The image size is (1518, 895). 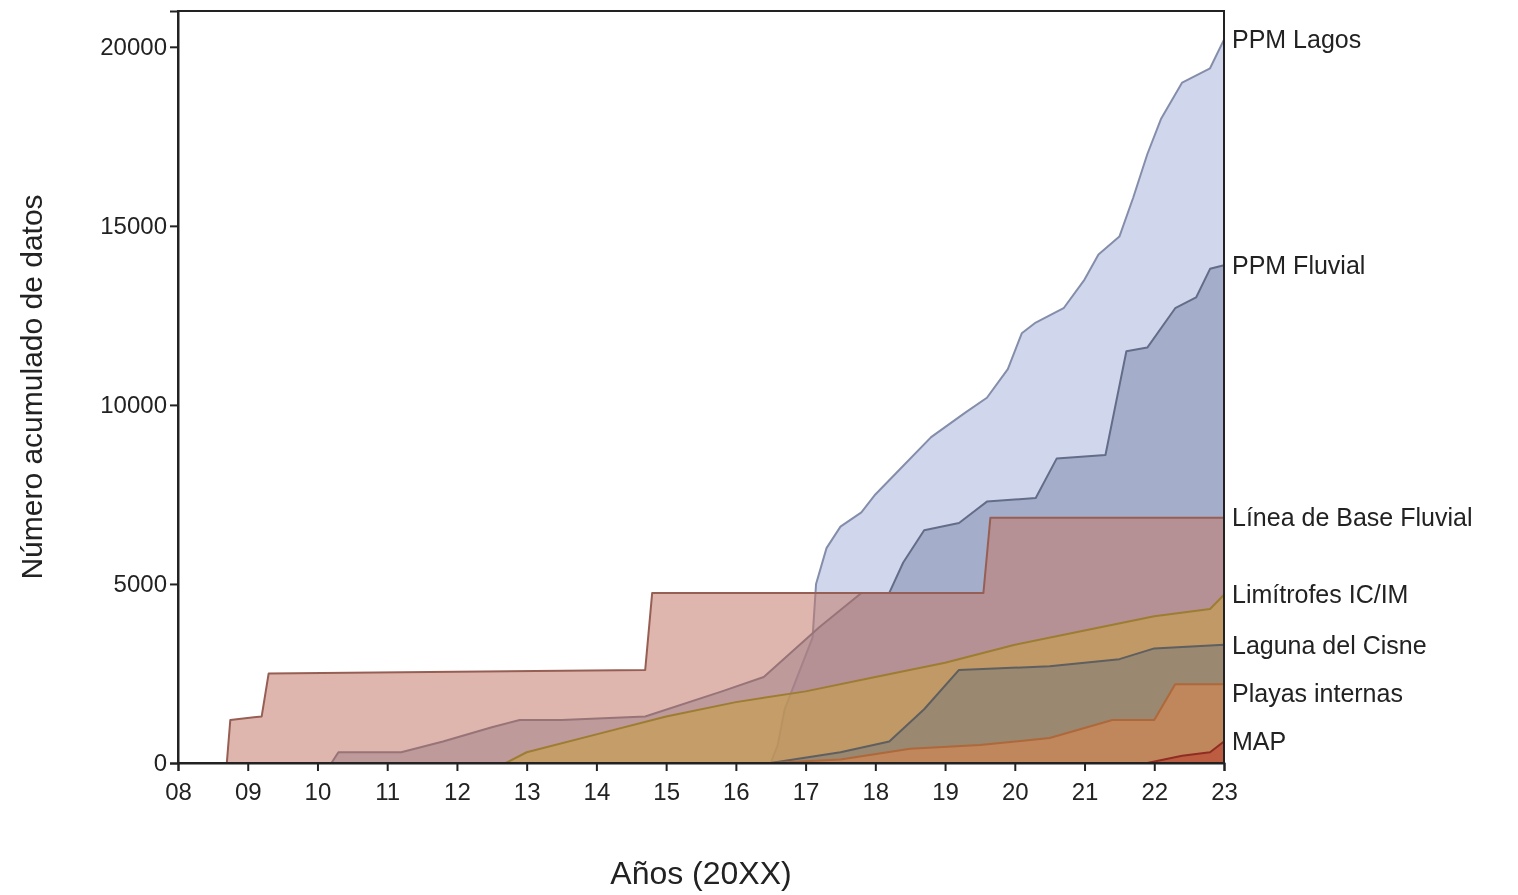 What do you see at coordinates (133, 226) in the screenshot?
I see `y-tick-label: 15000` at bounding box center [133, 226].